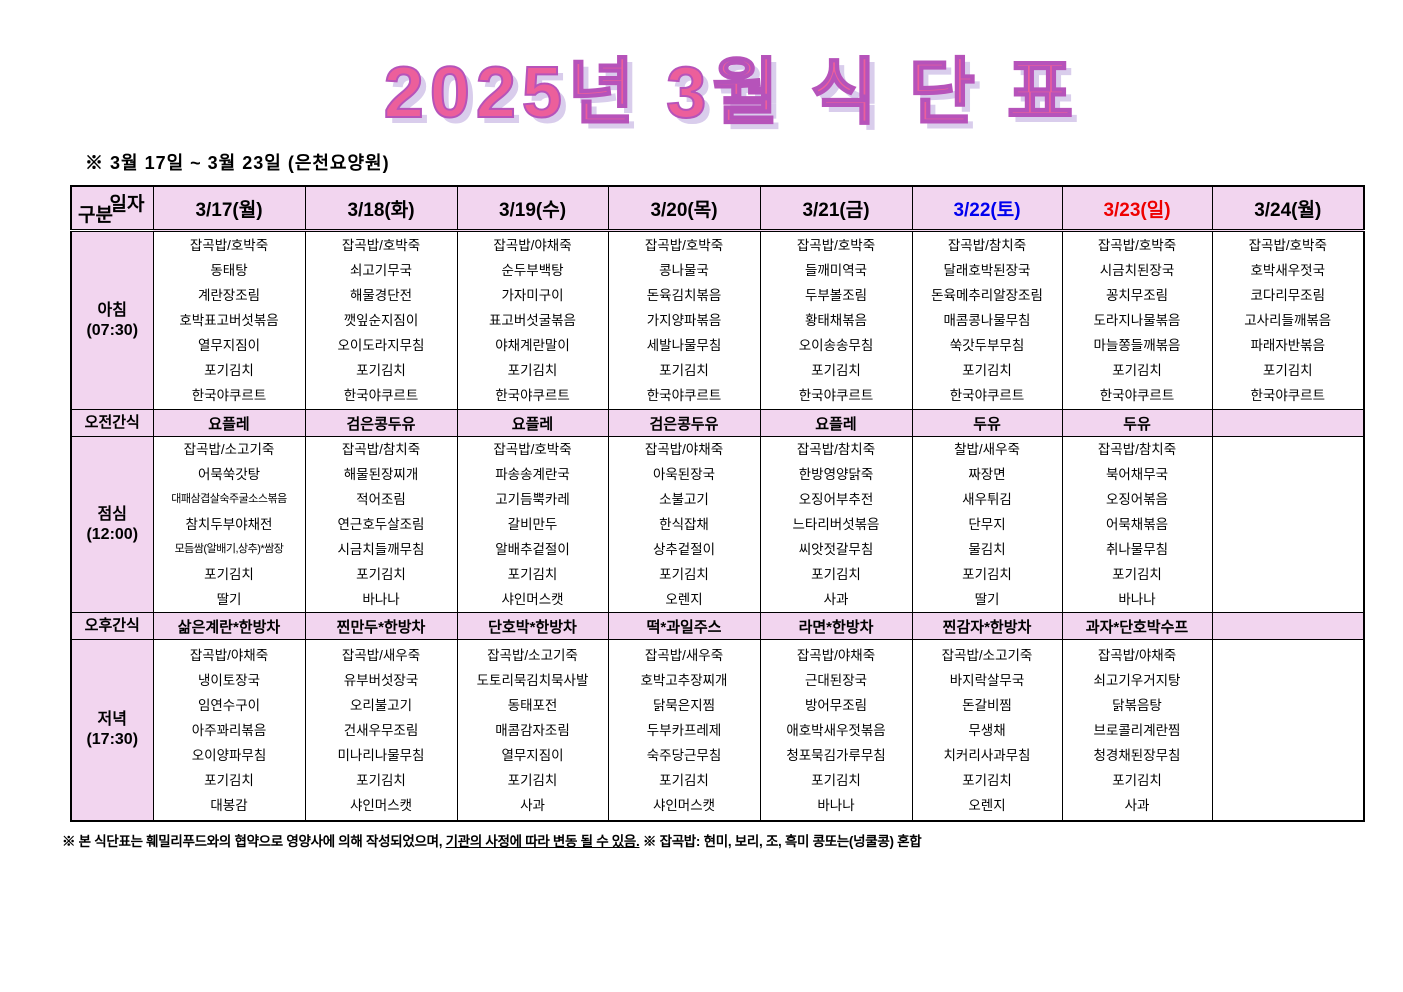 The width and height of the screenshot is (1403, 992). What do you see at coordinates (987, 680) in the screenshot?
I see `meal-item: 바지락살무국` at bounding box center [987, 680].